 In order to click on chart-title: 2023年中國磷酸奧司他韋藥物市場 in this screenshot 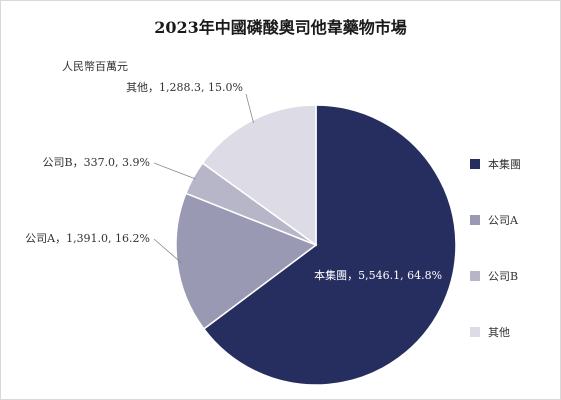, I will do `click(280, 27)`.